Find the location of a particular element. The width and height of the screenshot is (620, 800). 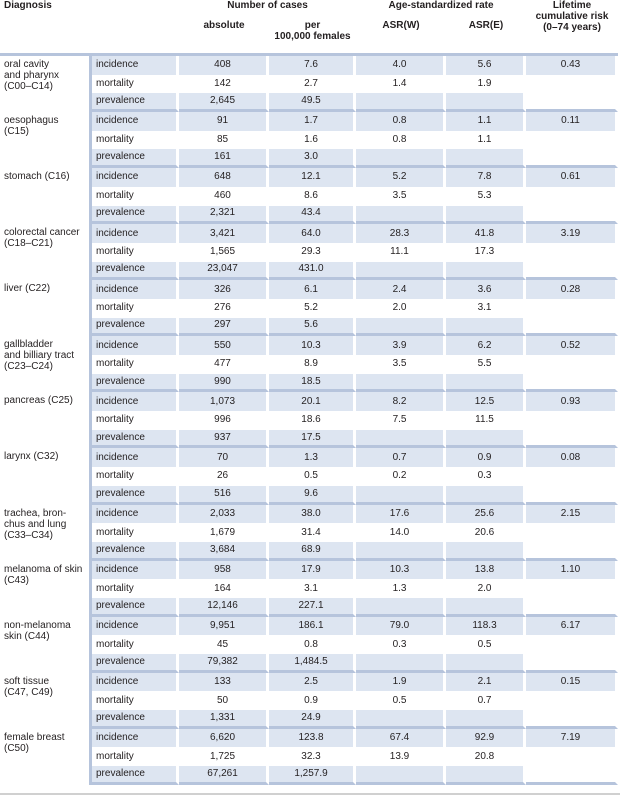

cell-asr-w: 13.9 is located at coordinates (401, 757).